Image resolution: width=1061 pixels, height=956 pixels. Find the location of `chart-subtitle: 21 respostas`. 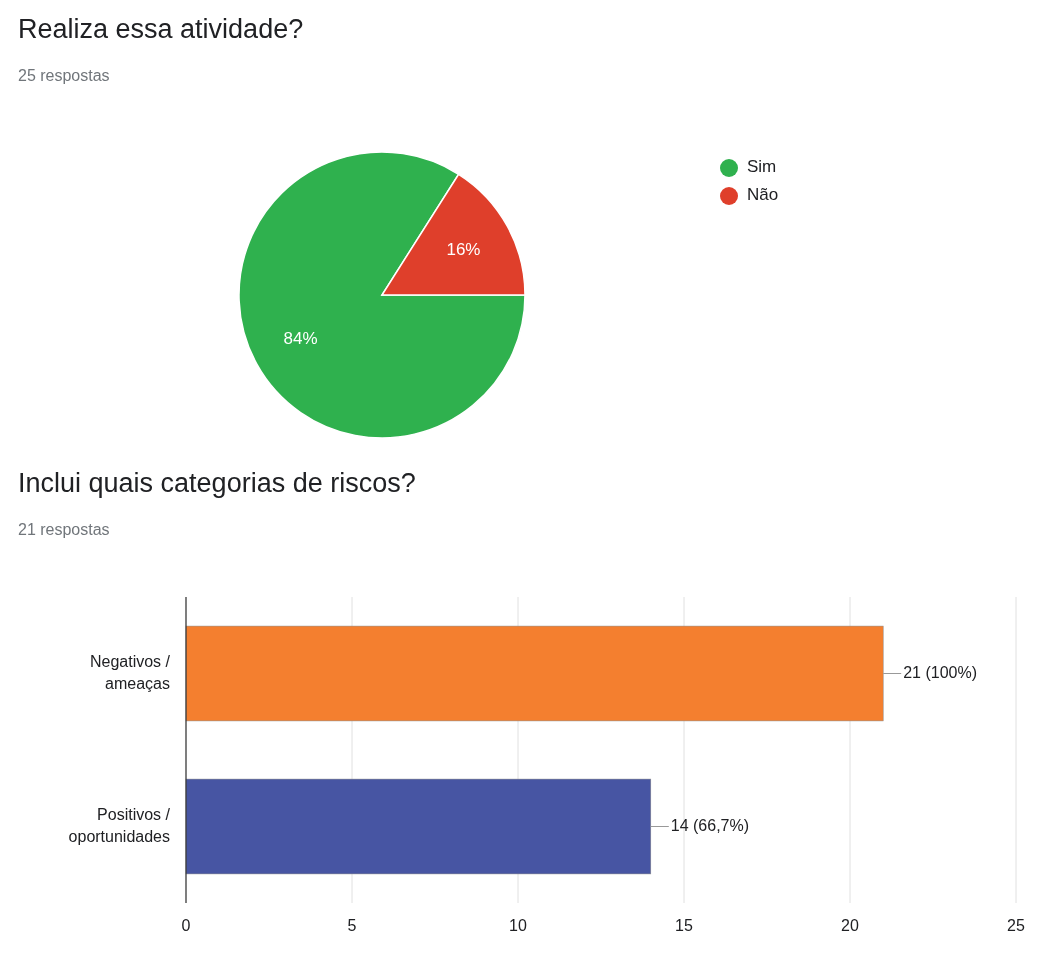

chart-subtitle: 21 respostas is located at coordinates (64, 529).